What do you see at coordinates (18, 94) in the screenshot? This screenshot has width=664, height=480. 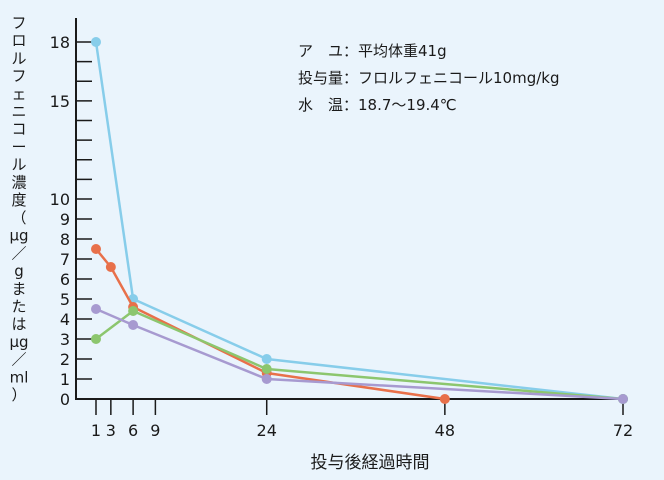 I see `y-axis-label-char: ェ` at bounding box center [18, 94].